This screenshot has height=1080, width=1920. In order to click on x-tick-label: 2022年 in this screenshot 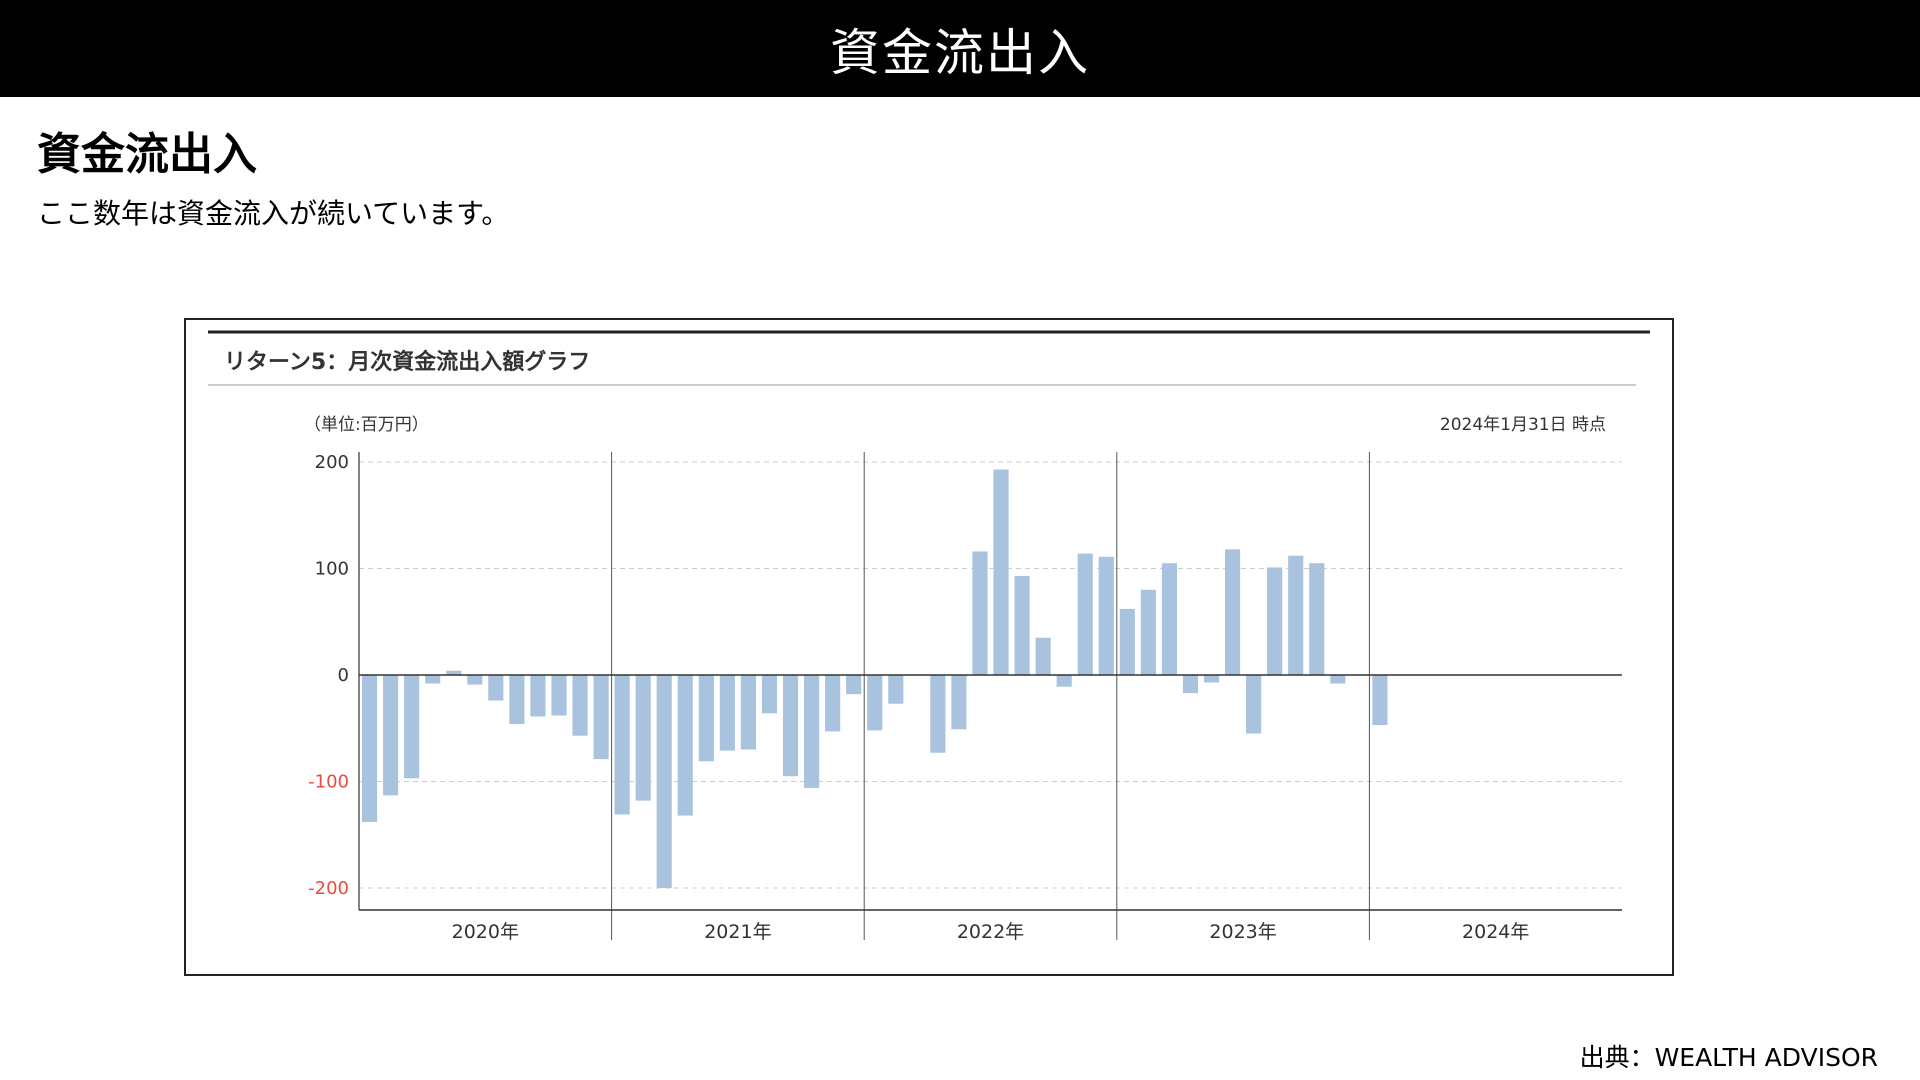, I will do `click(990, 932)`.